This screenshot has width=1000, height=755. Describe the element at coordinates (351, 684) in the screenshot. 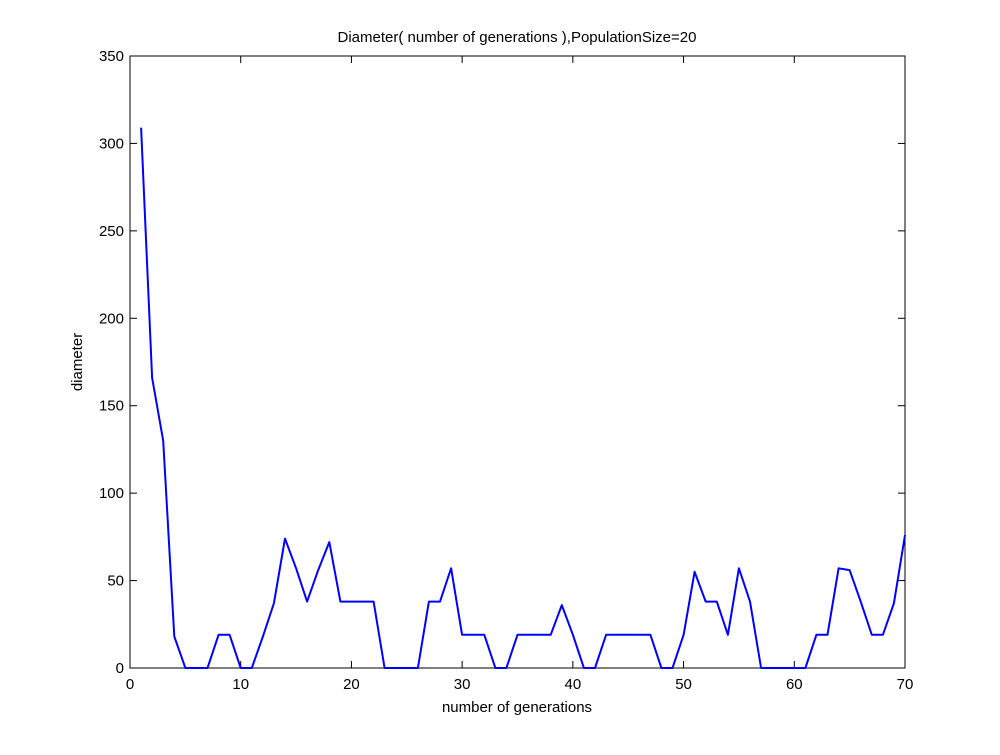

I see `x-tick-label: 20` at that location.